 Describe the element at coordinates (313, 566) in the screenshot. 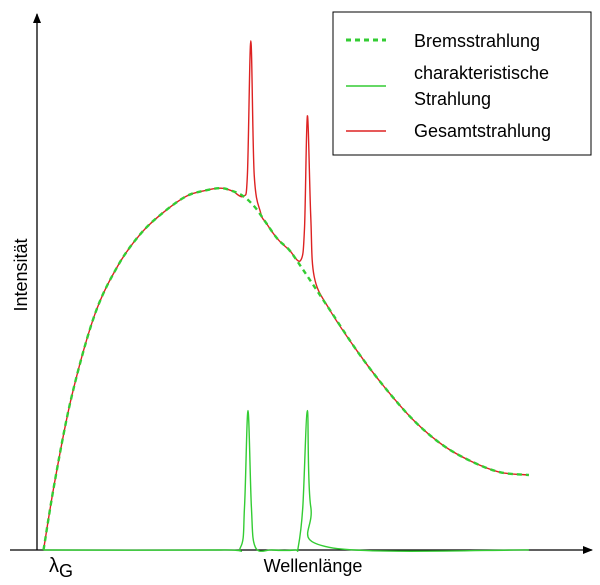

I see `x-axis-label: Wellenlänge` at that location.